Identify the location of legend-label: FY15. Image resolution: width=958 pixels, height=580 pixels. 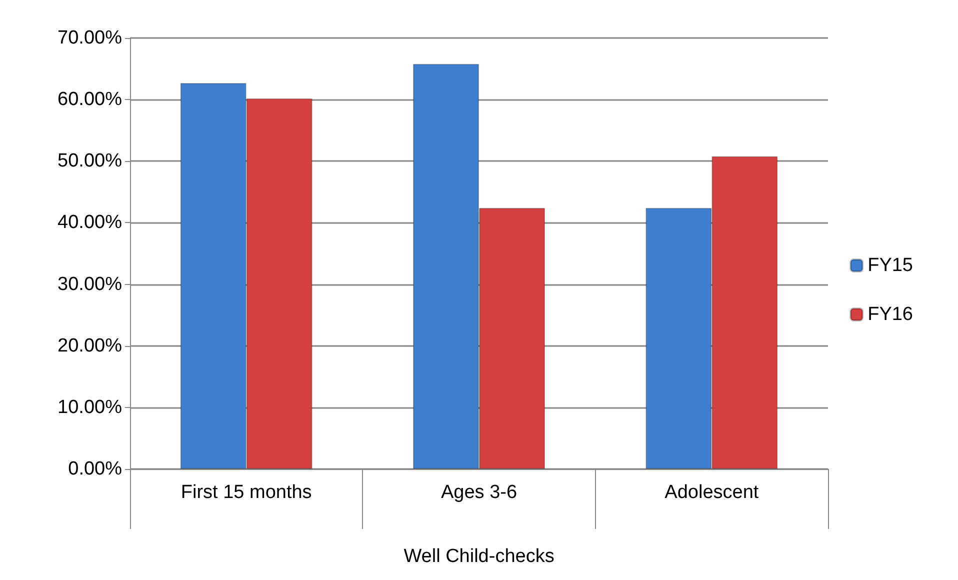
(891, 265).